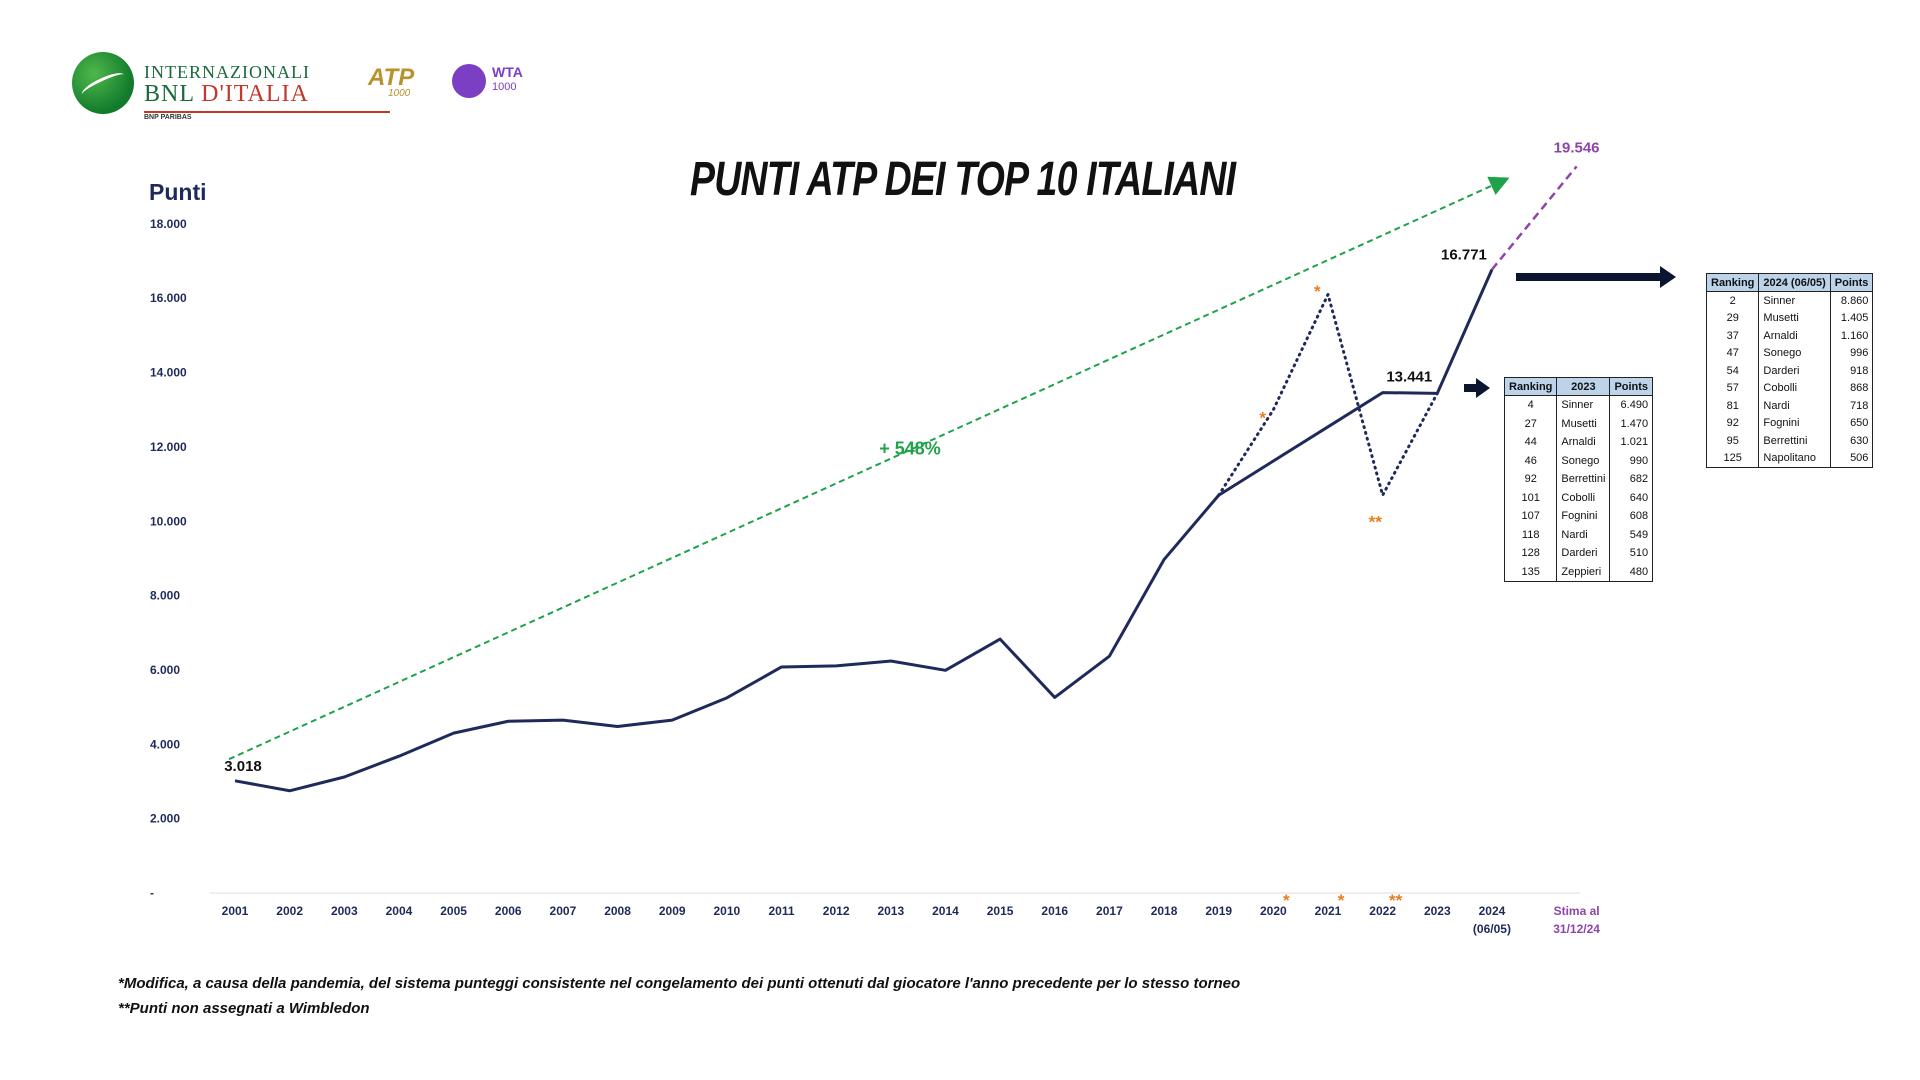 The height and width of the screenshot is (1080, 1920). What do you see at coordinates (1732, 318) in the screenshot?
I see `table-cell: 29` at bounding box center [1732, 318].